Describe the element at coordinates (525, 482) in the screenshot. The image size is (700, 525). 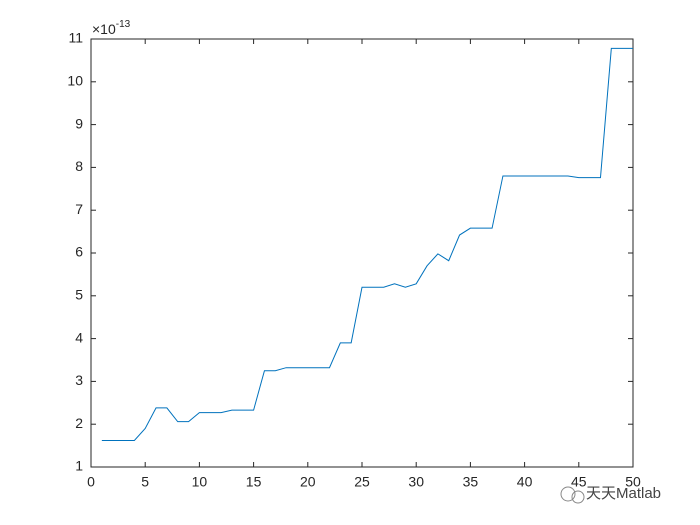
I see `x-tick-label: 40` at that location.